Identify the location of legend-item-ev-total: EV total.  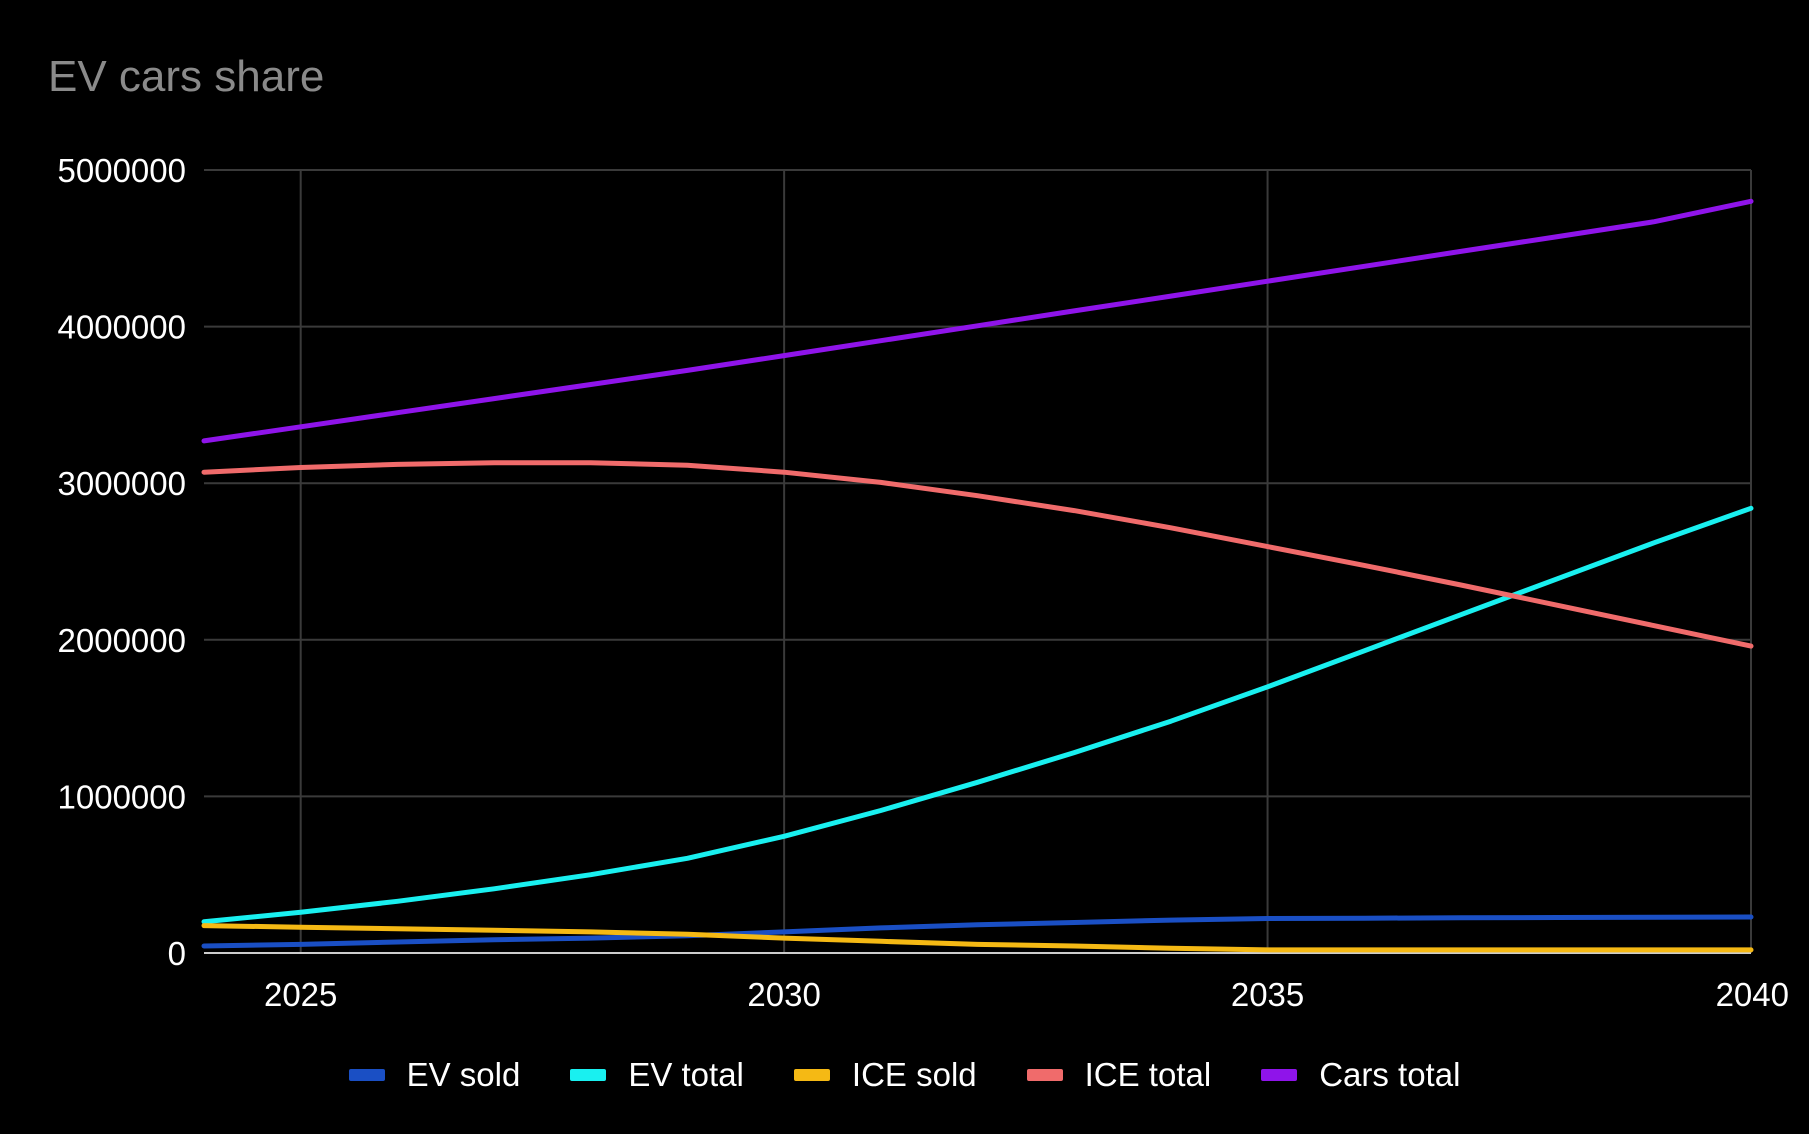
(657, 1075).